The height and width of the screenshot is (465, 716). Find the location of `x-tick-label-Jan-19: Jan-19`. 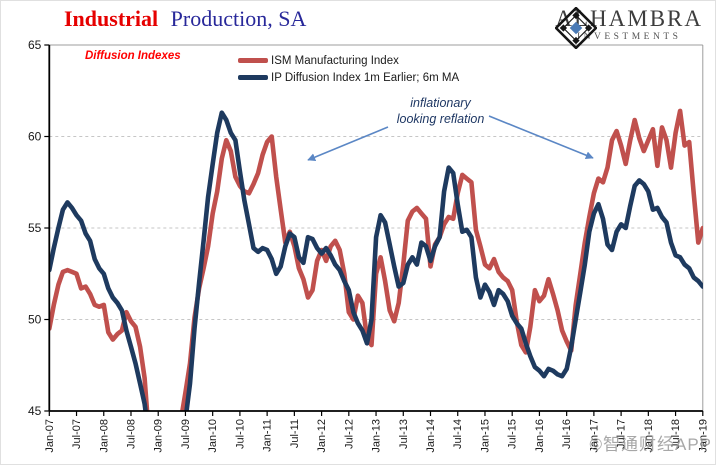

x-tick-label-Jan-19: Jan-19 is located at coordinates (703, 436).